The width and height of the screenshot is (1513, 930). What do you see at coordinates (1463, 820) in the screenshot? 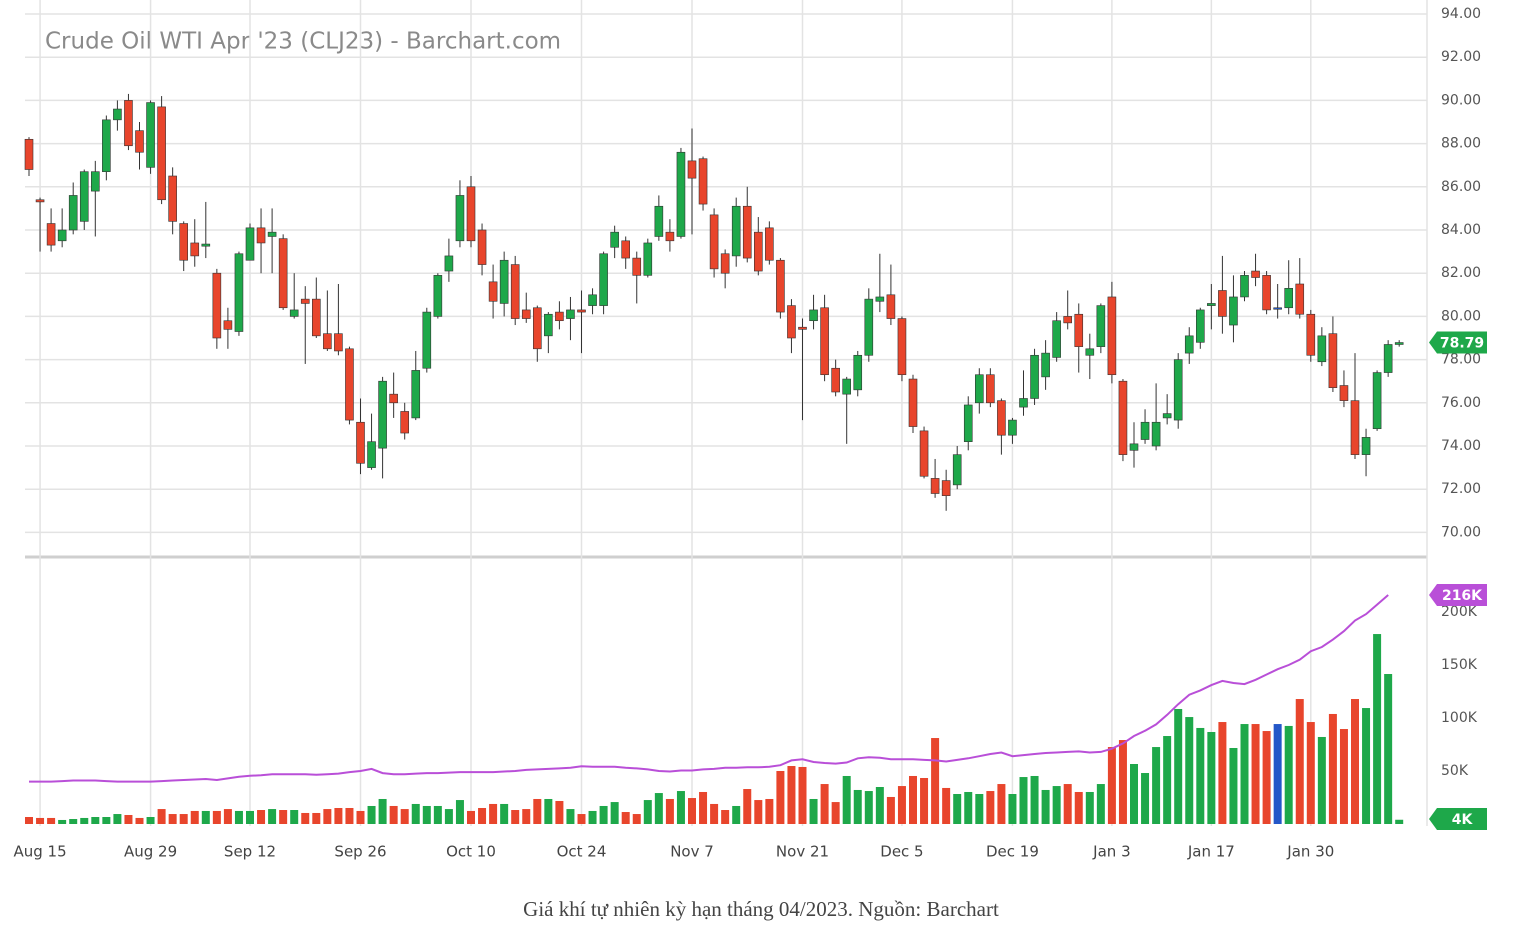
I see `volume-tag: 4K` at bounding box center [1463, 820].